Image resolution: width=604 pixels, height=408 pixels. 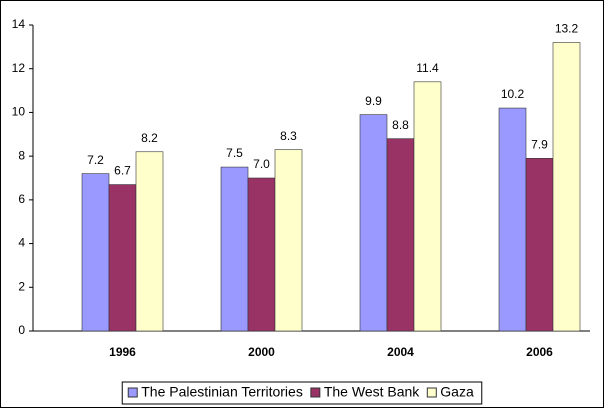 What do you see at coordinates (539, 352) in the screenshot?
I see `x-tick-label: 2006` at bounding box center [539, 352].